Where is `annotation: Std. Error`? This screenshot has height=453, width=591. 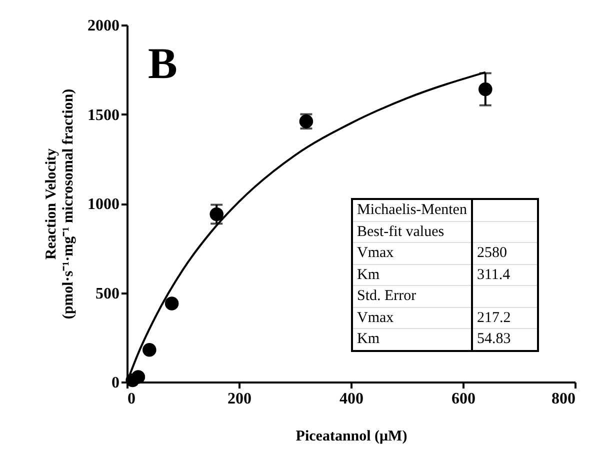
annotation: Std. Error is located at coordinates (412, 296).